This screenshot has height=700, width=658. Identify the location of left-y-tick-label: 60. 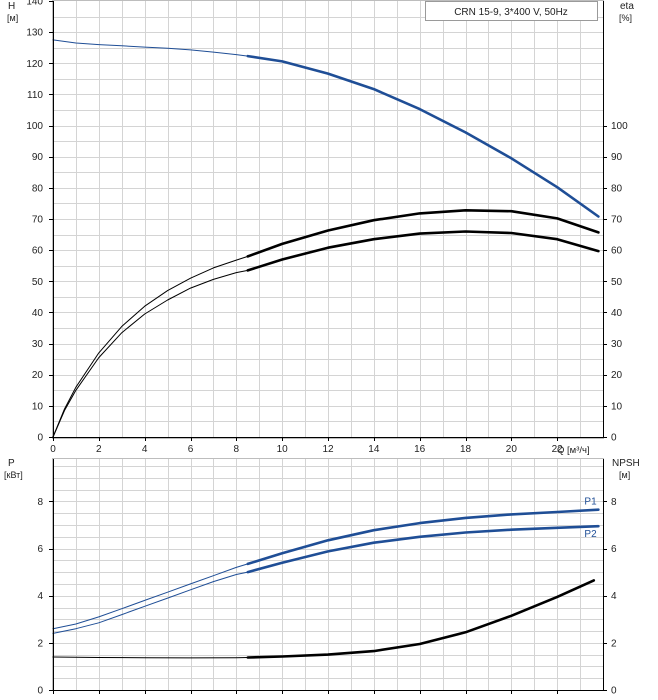
(38, 251).